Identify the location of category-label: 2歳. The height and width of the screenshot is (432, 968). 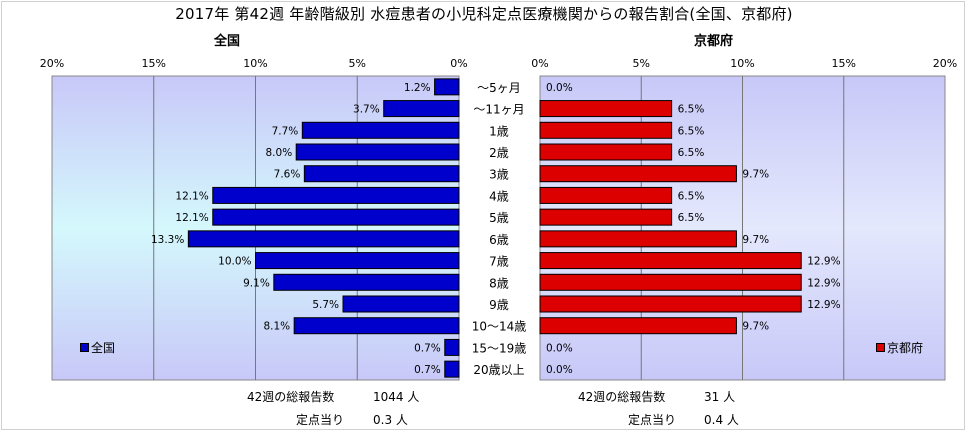
(499, 153).